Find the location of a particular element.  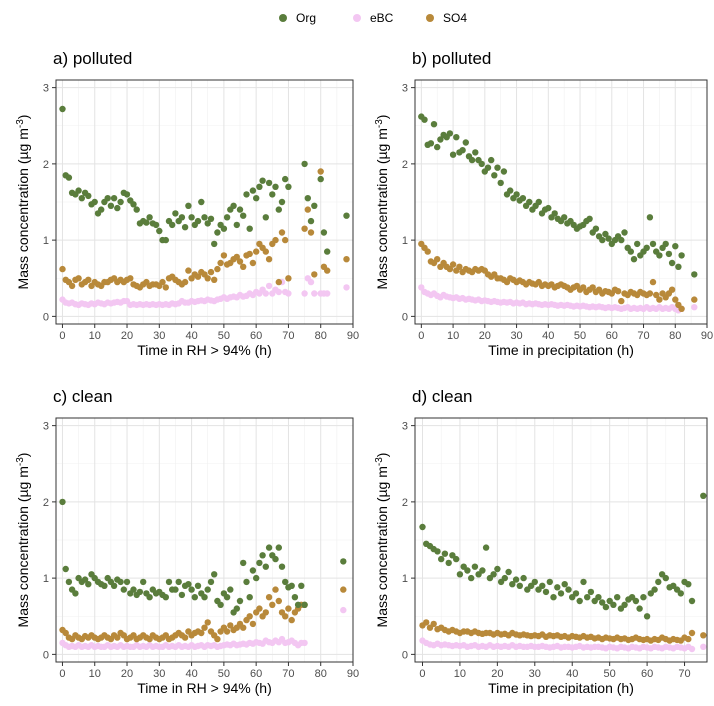

x-tick-label: 30 is located at coordinates (159, 336).